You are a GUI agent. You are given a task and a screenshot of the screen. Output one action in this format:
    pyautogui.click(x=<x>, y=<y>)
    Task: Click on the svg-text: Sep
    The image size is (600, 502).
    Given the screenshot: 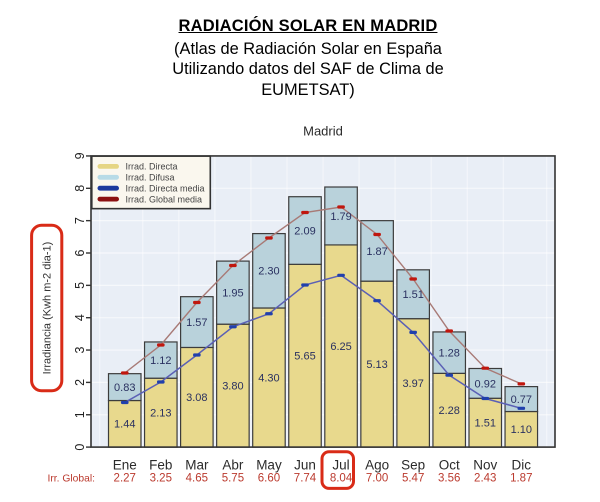 What is the action you would take?
    pyautogui.click(x=413, y=465)
    